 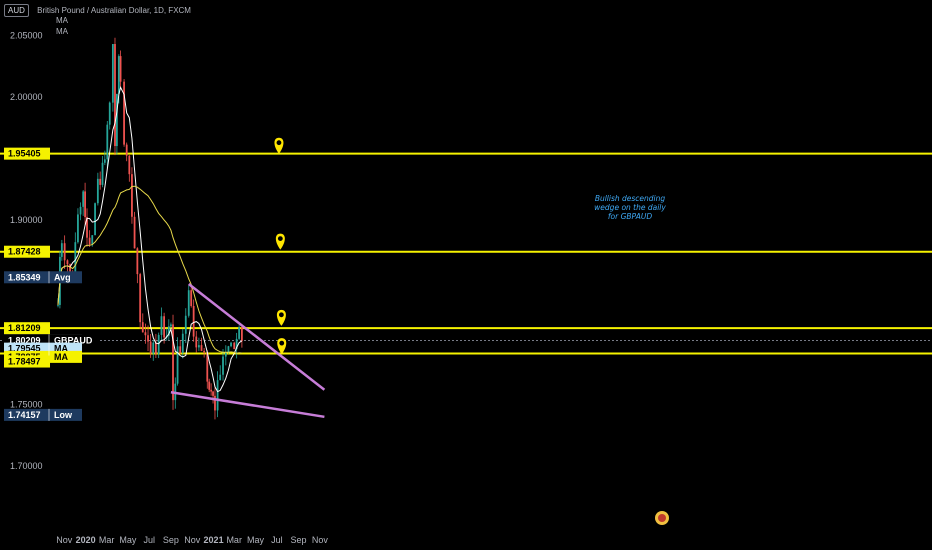 I want to click on price-label-value: 1.80209, so click(x=24, y=340).